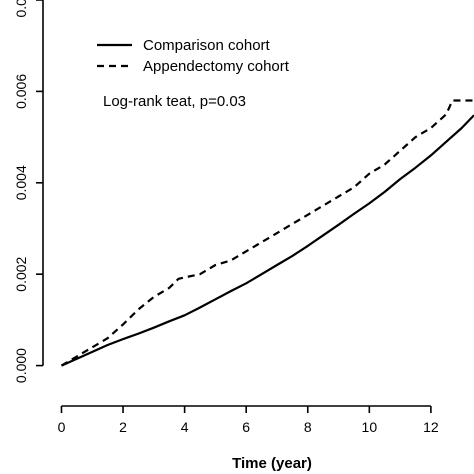 The height and width of the screenshot is (474, 474). Describe the element at coordinates (21, 9) in the screenshot. I see `y-tick-label: 0.008` at that location.